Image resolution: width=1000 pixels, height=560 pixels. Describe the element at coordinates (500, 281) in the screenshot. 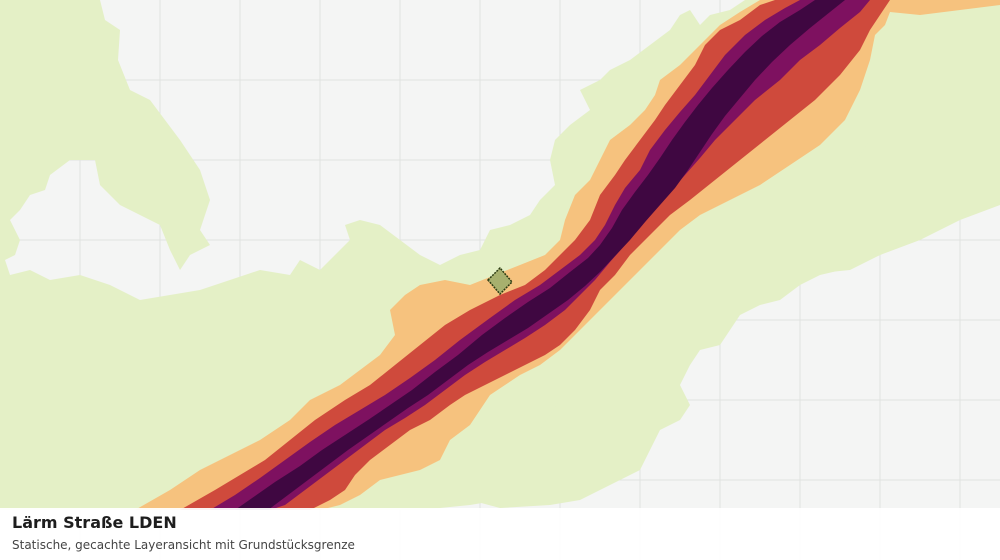

I see `parcel-boundary` at that location.